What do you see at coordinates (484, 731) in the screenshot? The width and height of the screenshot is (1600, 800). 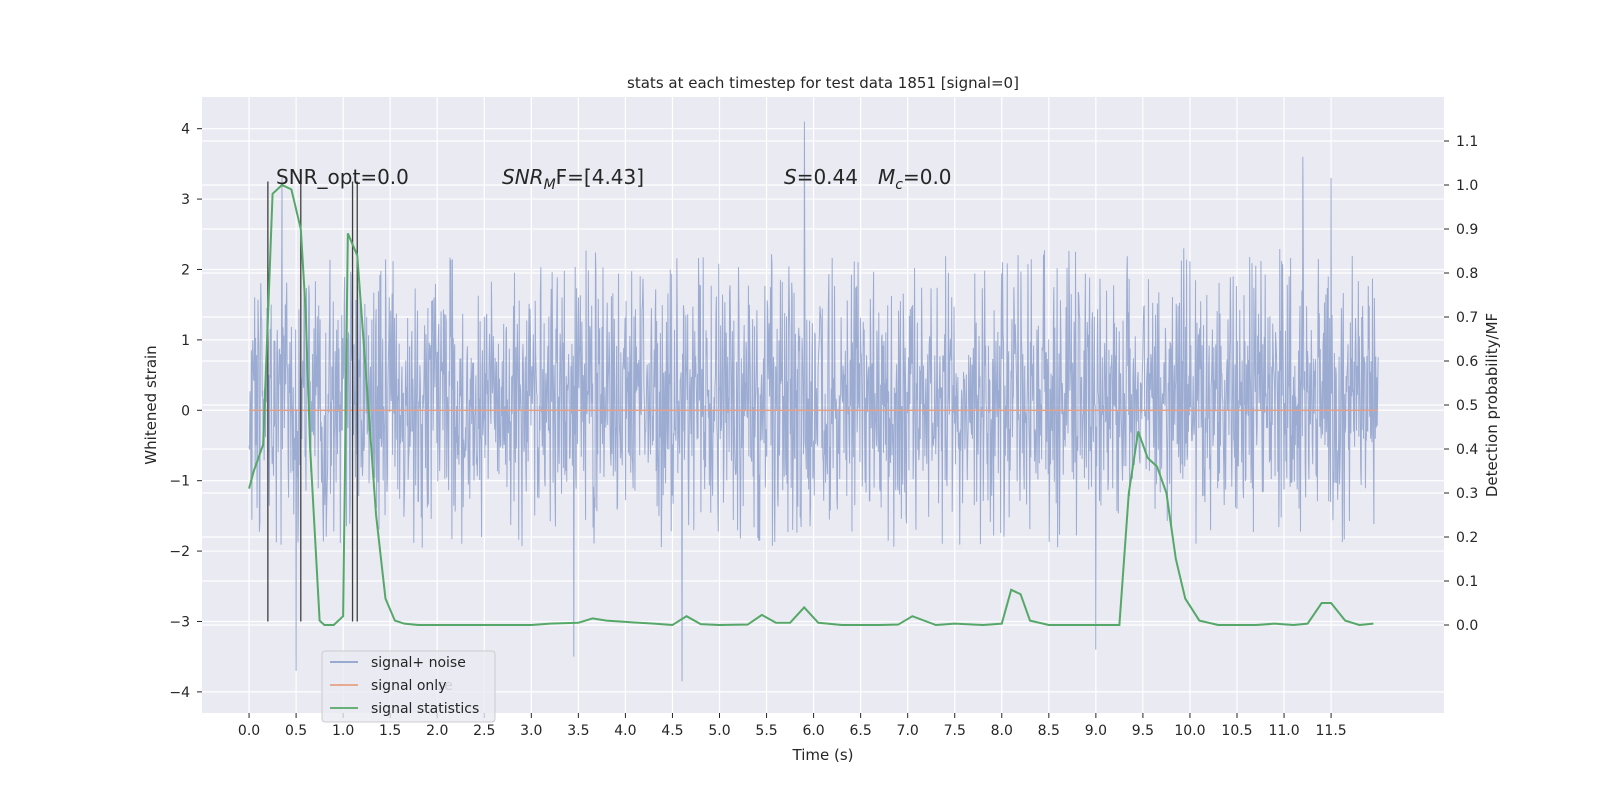 I see `x-tick-label: 2.5` at bounding box center [484, 731].